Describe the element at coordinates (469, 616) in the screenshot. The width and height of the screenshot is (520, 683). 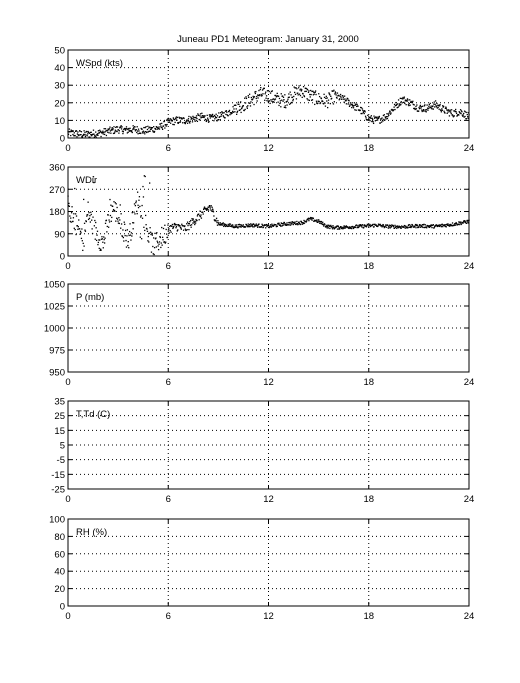
I see `x-tick-label: 24` at that location.